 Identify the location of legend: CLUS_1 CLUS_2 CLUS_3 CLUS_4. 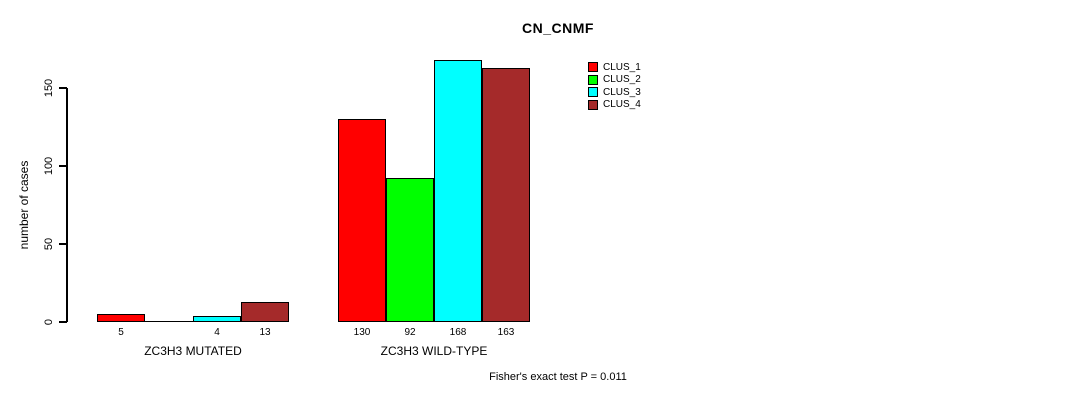
(614, 86).